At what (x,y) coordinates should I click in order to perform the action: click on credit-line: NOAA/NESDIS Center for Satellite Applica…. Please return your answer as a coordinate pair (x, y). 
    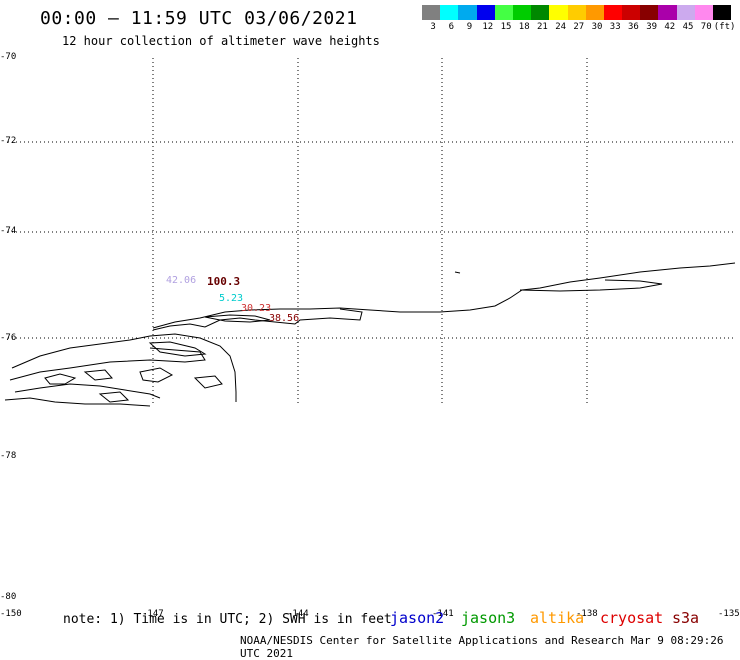
    Looking at the image, I should click on (482, 647).